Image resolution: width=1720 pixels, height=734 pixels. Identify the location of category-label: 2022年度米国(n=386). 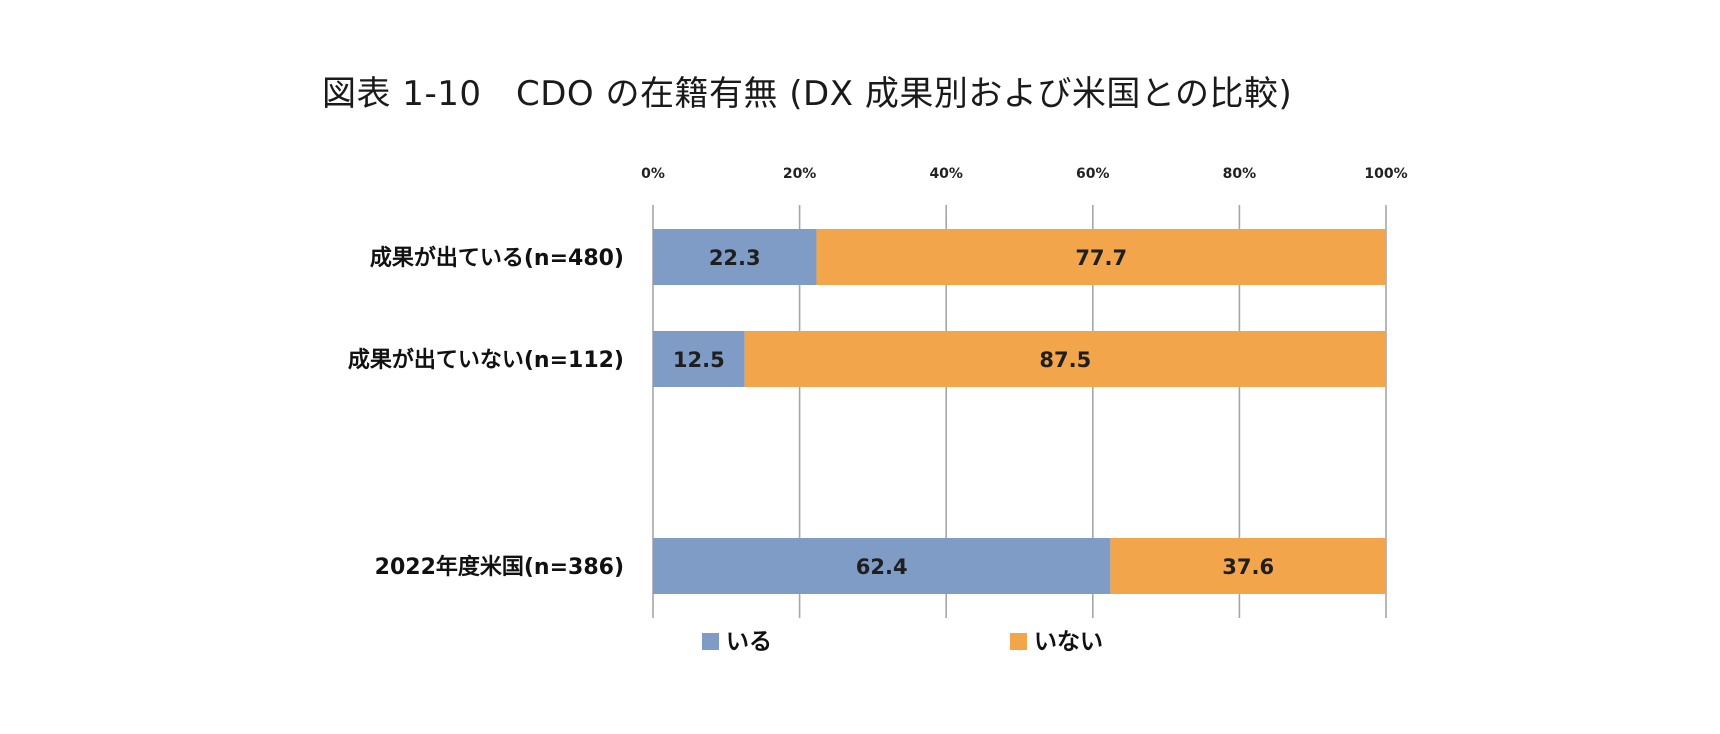
(499, 567).